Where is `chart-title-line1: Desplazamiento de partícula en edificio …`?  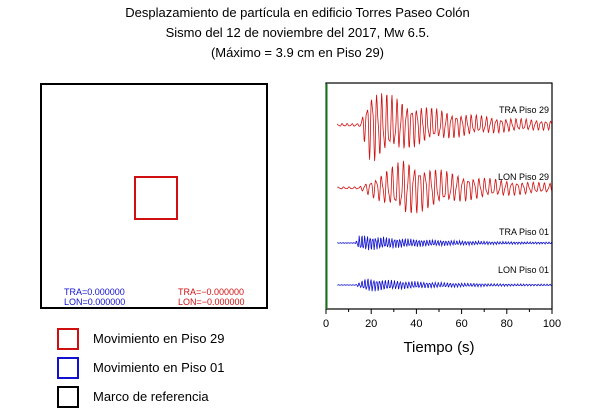
chart-title-line1: Desplazamiento de partícula en edificio … is located at coordinates (297, 12).